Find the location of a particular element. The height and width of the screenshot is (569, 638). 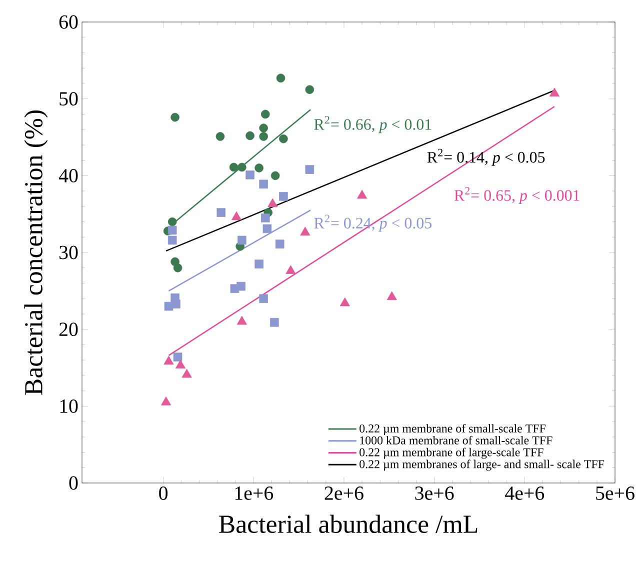

x-tick-label: 3e+6 is located at coordinates (434, 493).